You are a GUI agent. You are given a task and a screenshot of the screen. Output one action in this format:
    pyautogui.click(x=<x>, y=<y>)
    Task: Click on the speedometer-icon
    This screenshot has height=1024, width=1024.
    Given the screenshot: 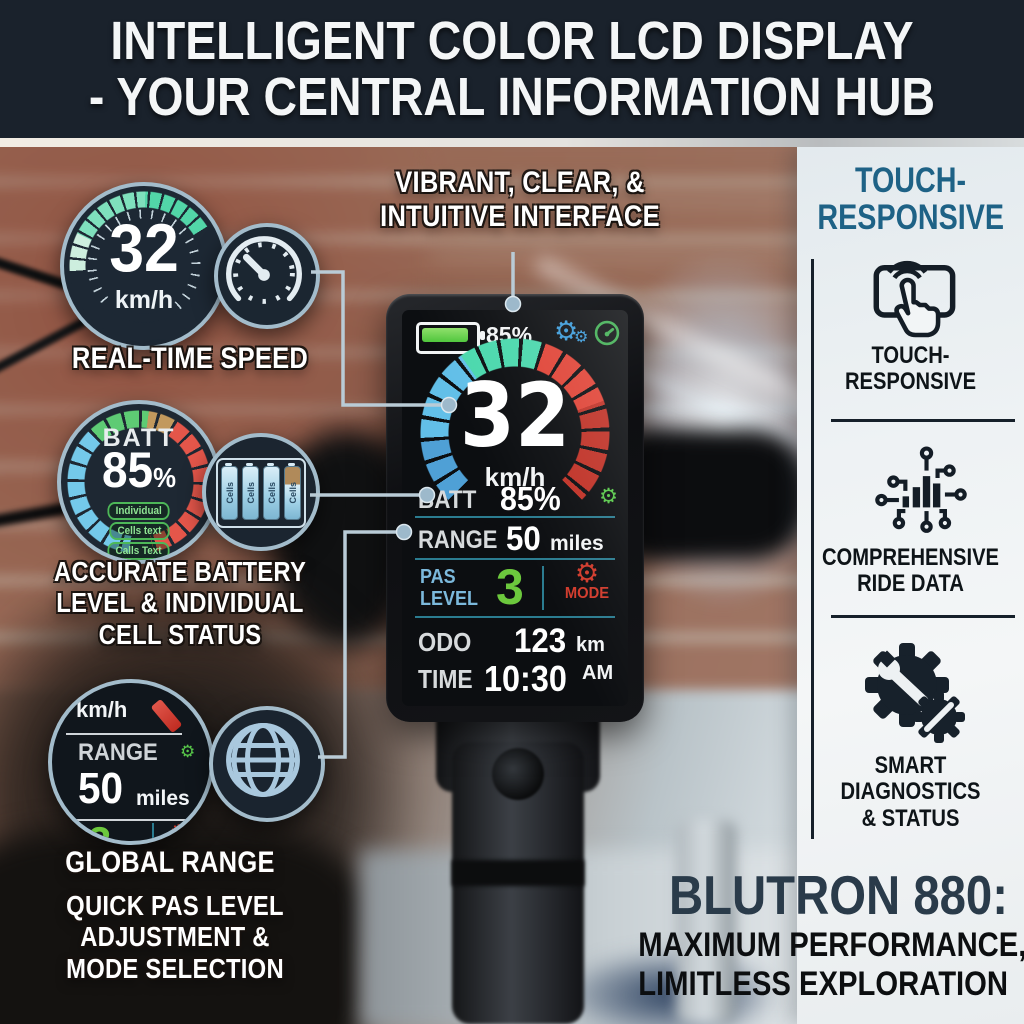 What is the action you would take?
    pyautogui.click(x=267, y=276)
    